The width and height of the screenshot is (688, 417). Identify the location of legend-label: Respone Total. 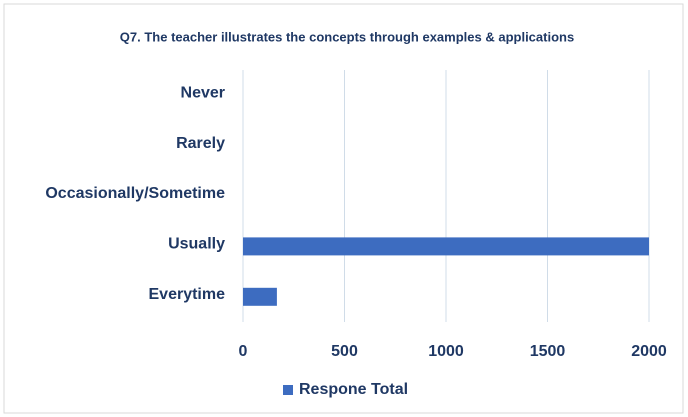
(353, 389).